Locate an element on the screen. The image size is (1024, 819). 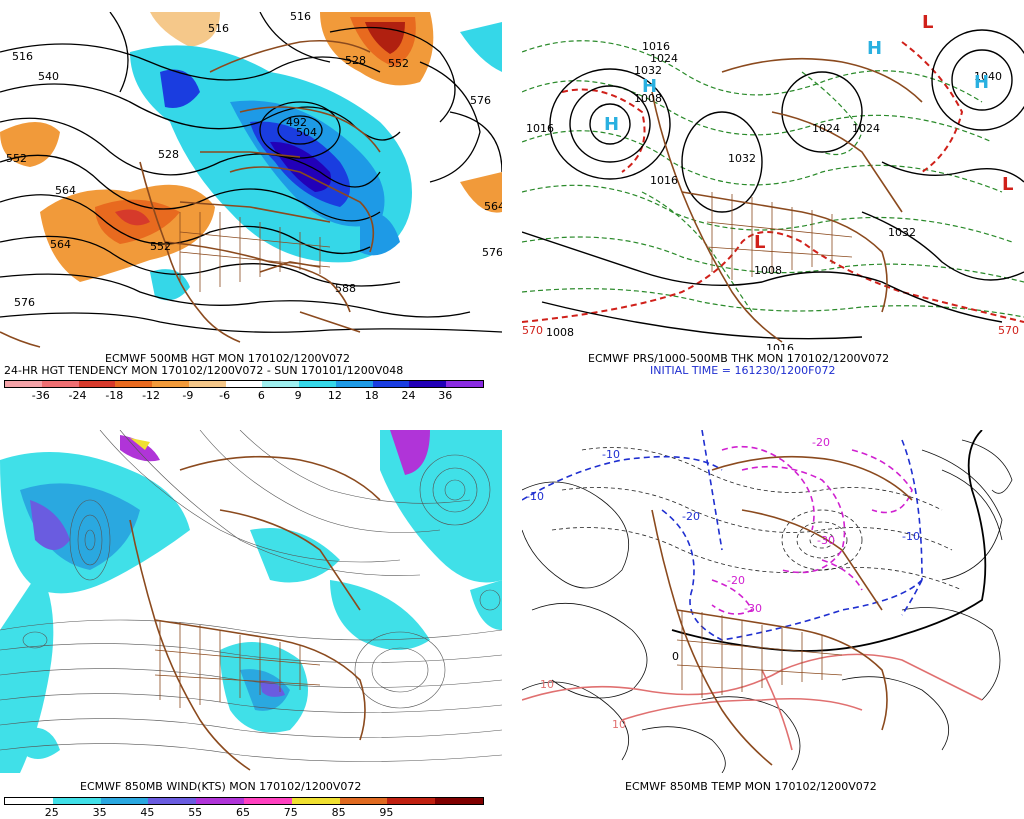
wind-speed-colorbar-ticks: 25 35 45 55 65 75 85 95 is located at coordinates (243, 812).